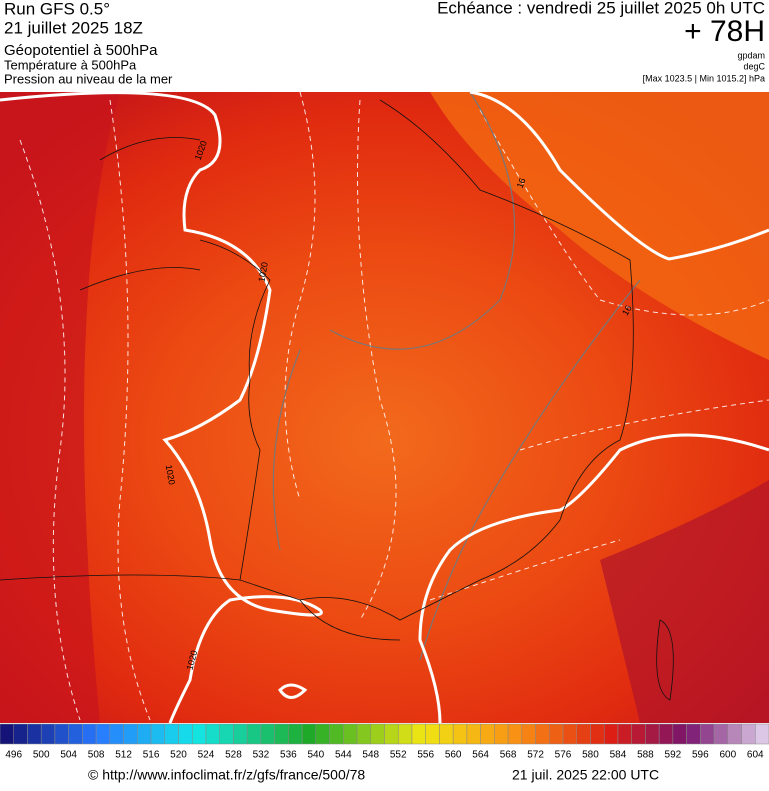 The width and height of the screenshot is (769, 791). What do you see at coordinates (704, 78) in the screenshot?
I see `unit: [Max 1023.5 | Min 1015.2] hPa` at bounding box center [704, 78].